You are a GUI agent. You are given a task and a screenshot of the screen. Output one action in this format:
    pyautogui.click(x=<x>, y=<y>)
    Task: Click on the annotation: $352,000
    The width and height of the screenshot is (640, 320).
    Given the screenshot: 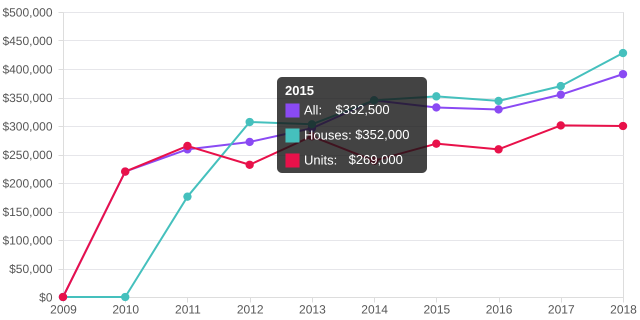 What is the action you would take?
    pyautogui.click(x=382, y=134)
    